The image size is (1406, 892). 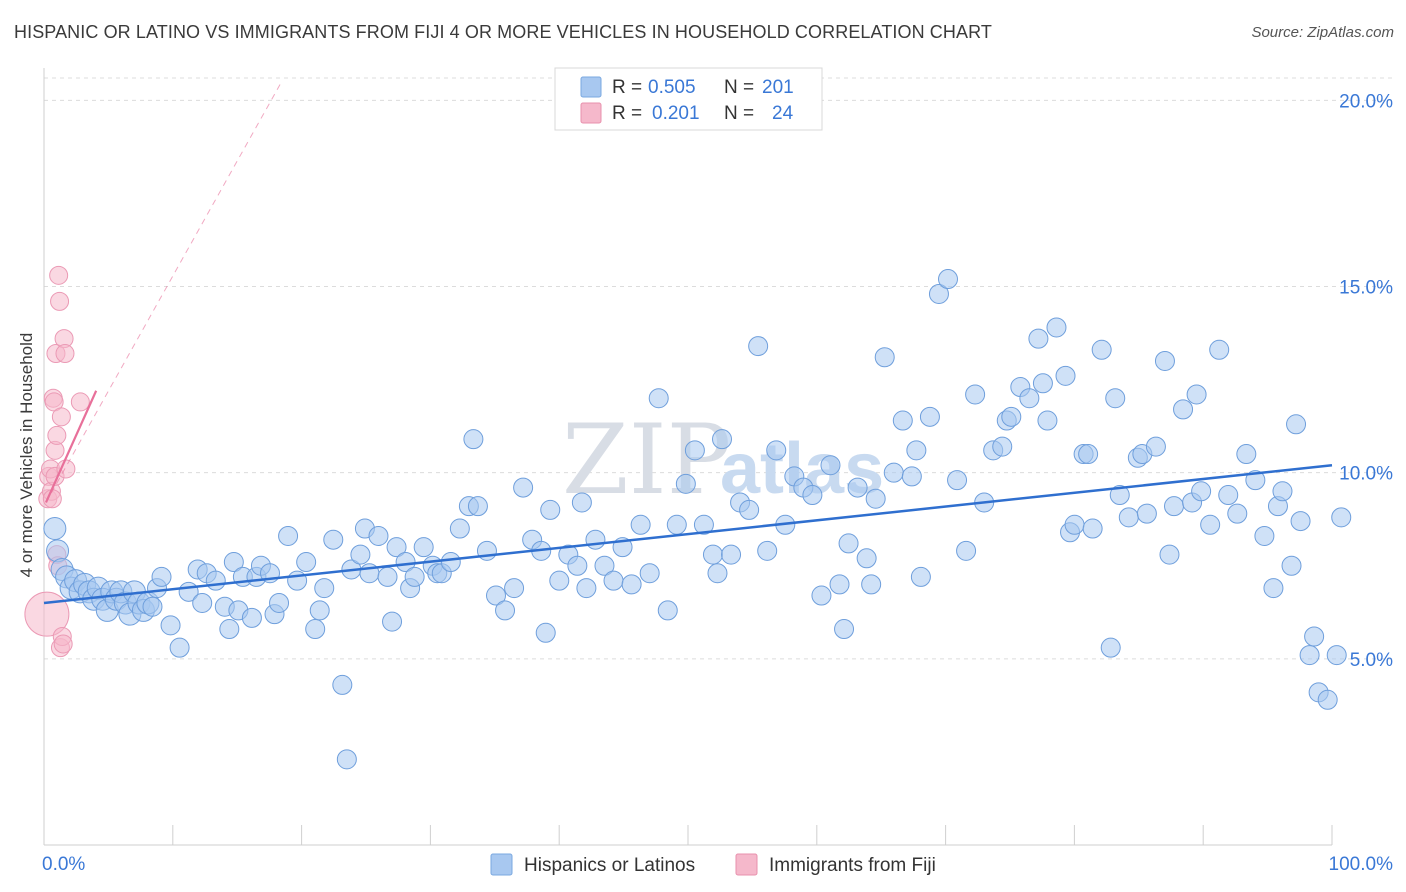 What do you see at coordinates (591, 87) in the screenshot?
I see `legend-swatch-blue` at bounding box center [591, 87].